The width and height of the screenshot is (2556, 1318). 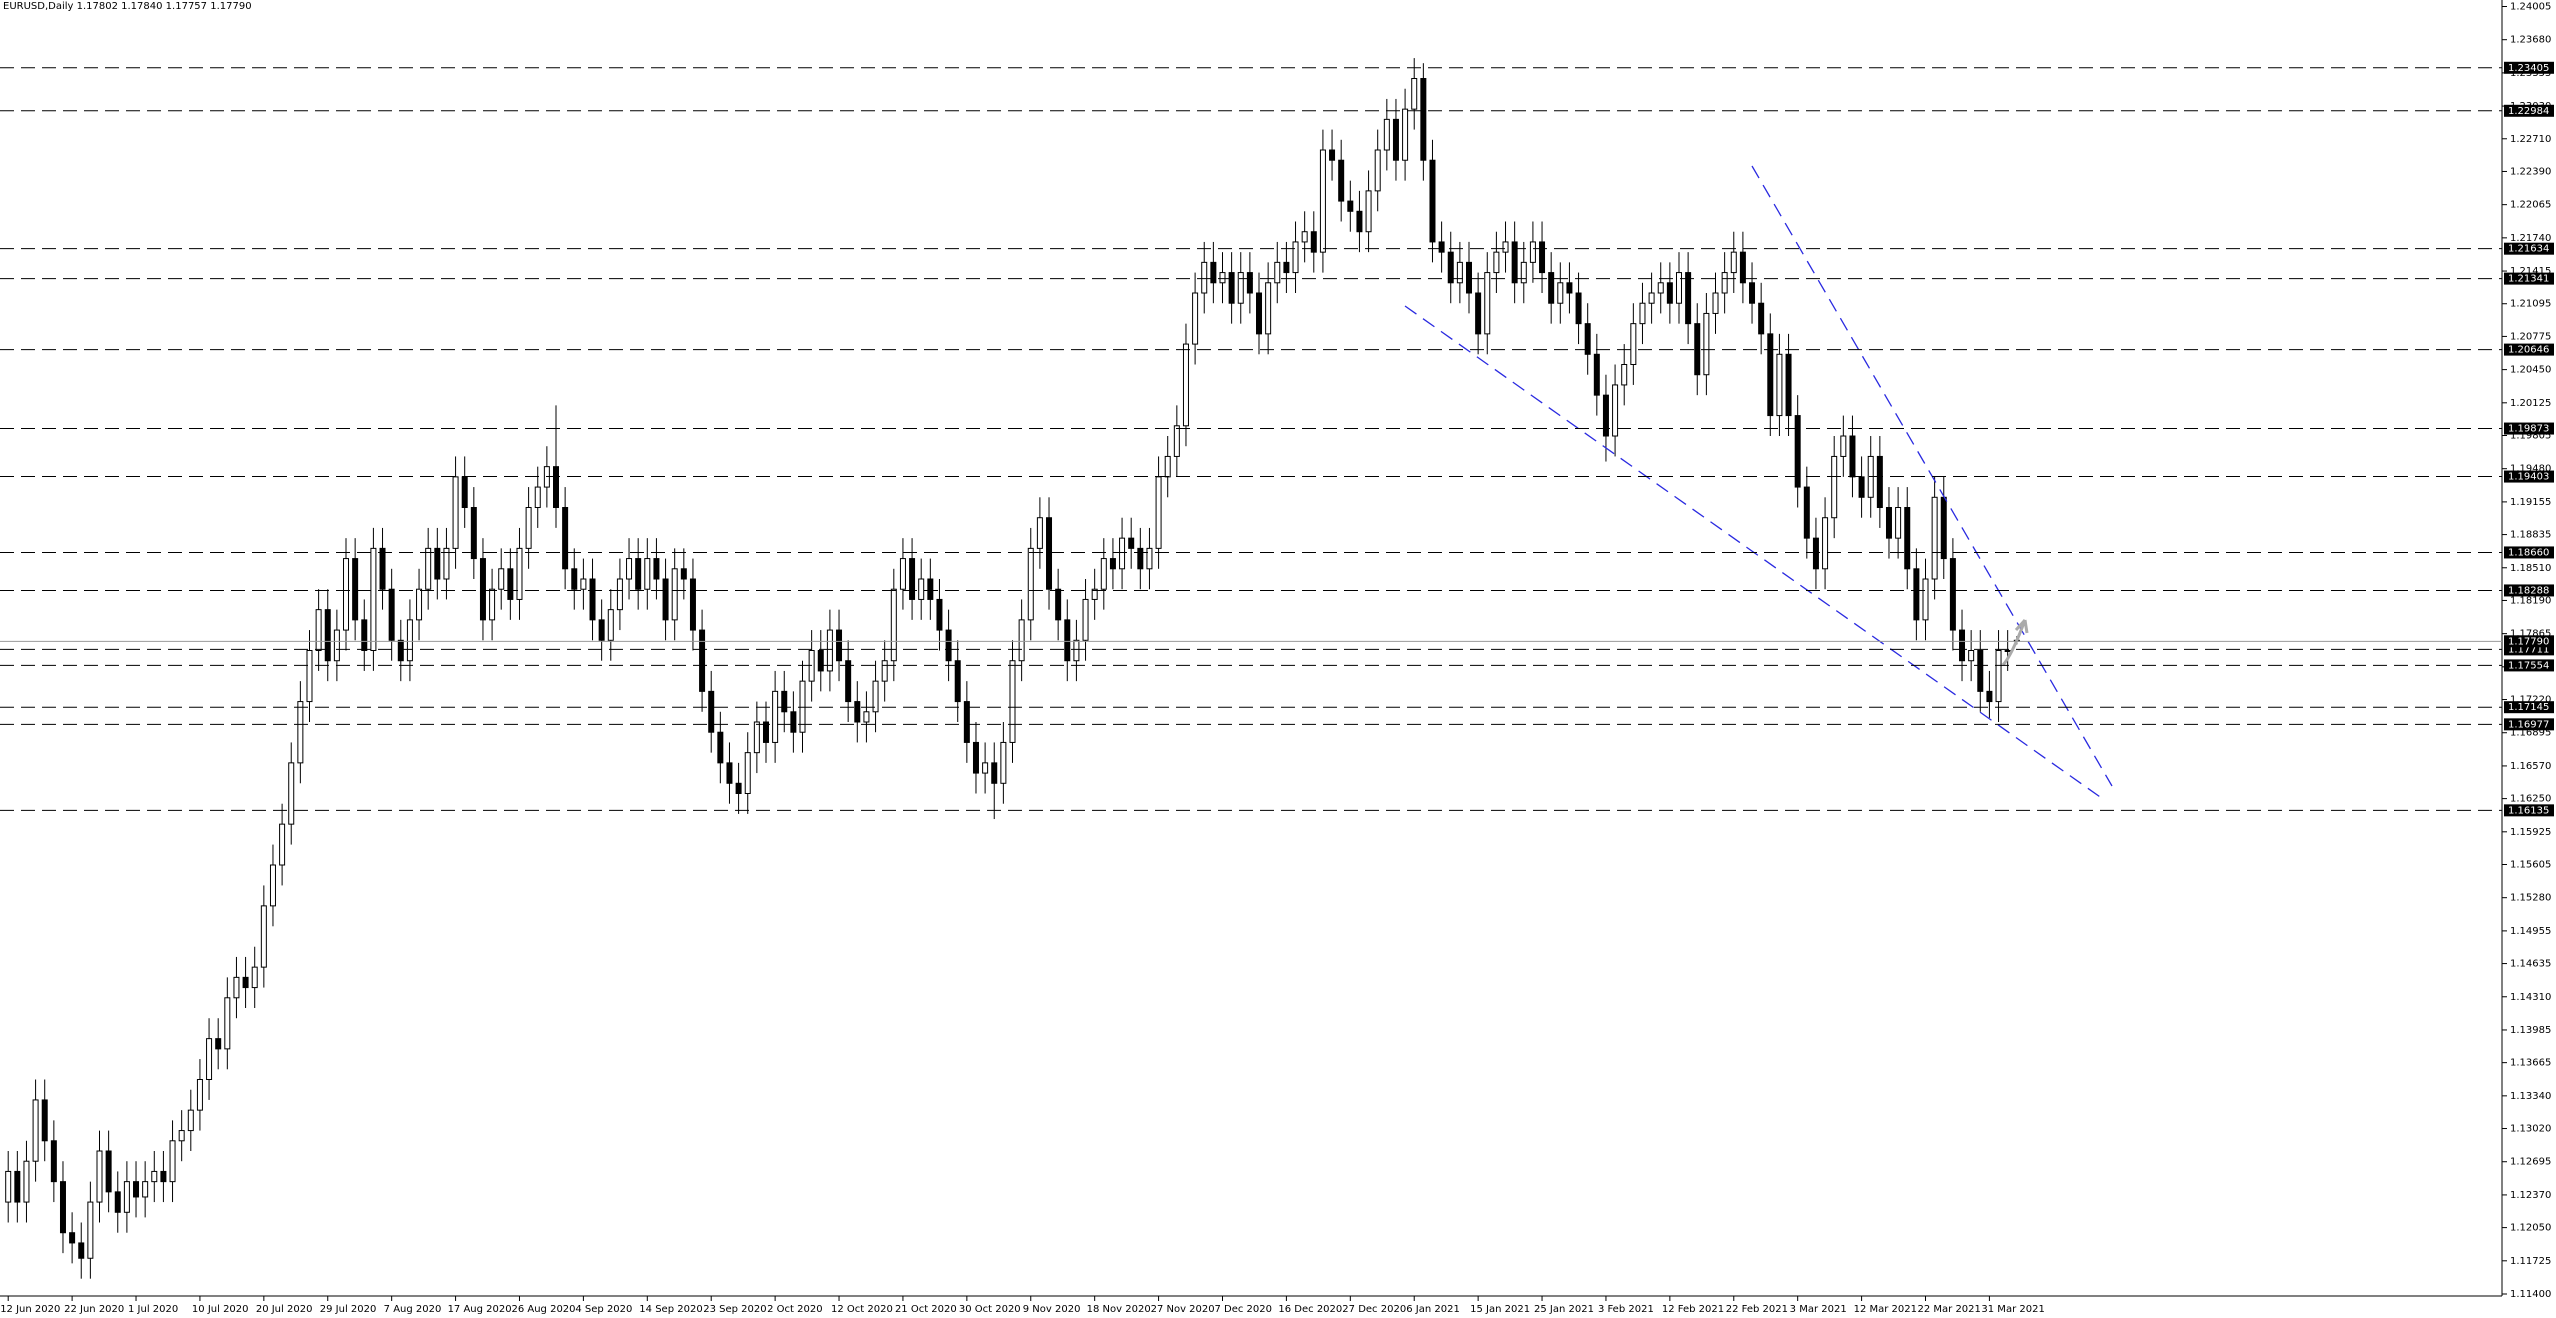 I want to click on y-tick-label: 1.17220, so click(x=2530, y=700).